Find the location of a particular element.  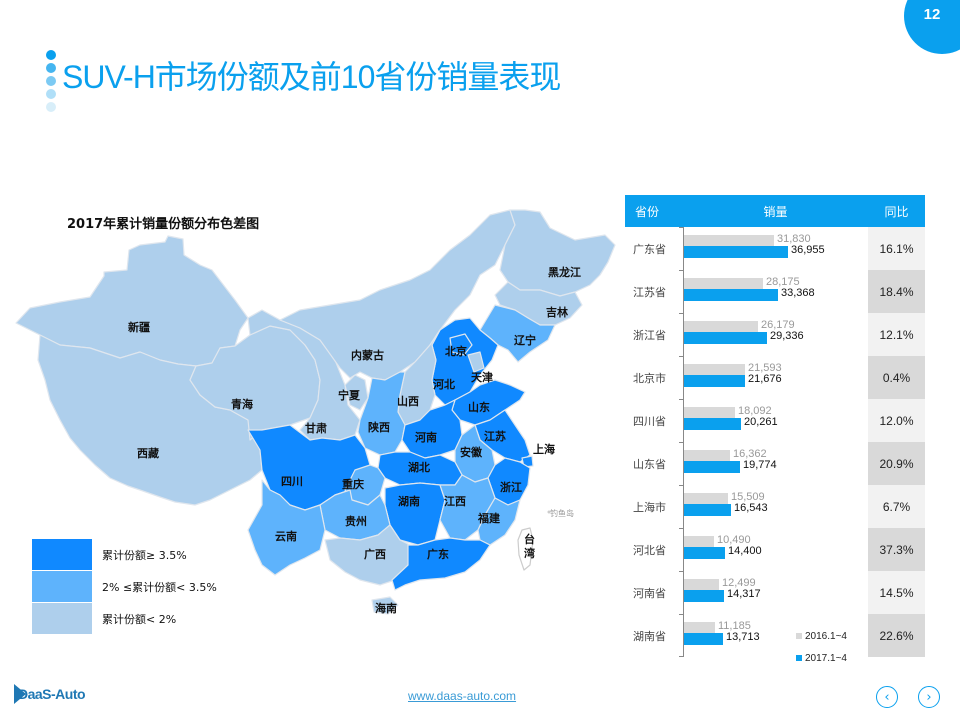

legend-item-mid: 2% ≤累计份额< 3.5% is located at coordinates (124, 586).